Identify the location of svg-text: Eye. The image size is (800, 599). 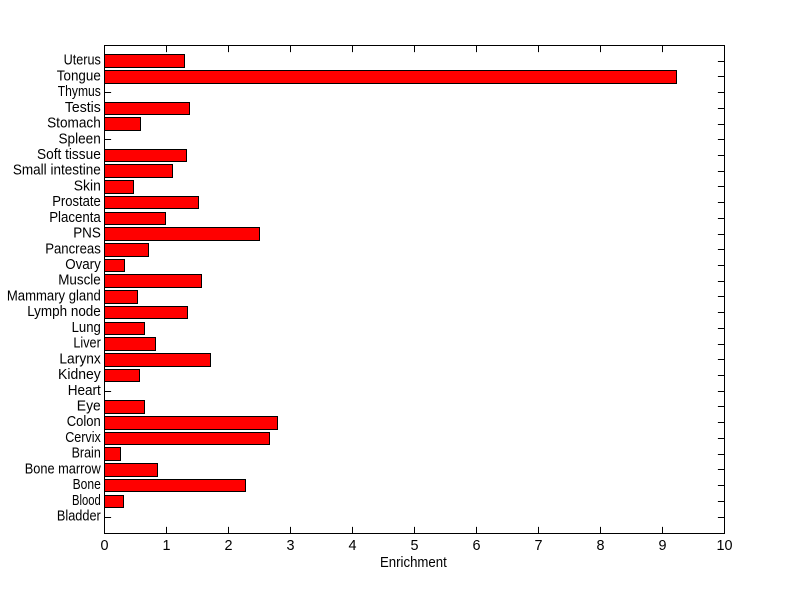
(89, 406).